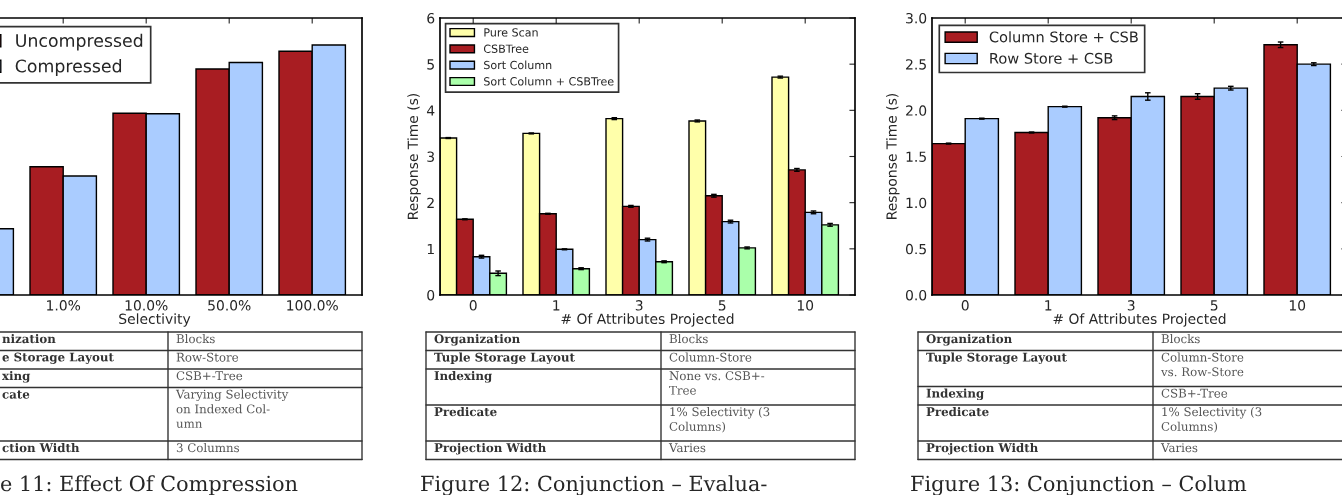 The height and width of the screenshot is (495, 1342). I want to click on text: xing, so click(16, 377).